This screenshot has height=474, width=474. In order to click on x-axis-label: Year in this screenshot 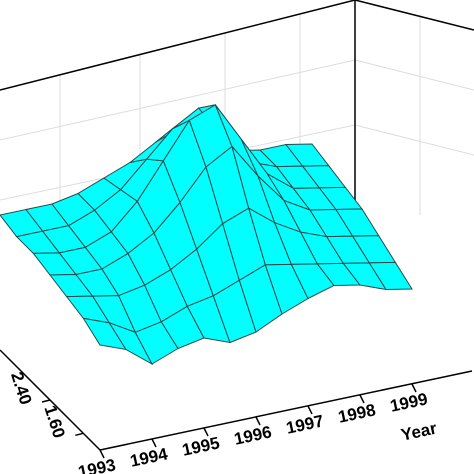, I will do `click(418, 432)`.